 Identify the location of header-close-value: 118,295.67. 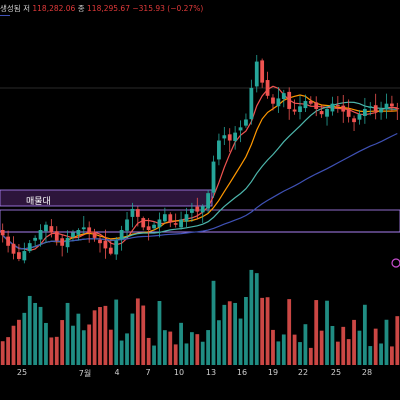
(108, 8).